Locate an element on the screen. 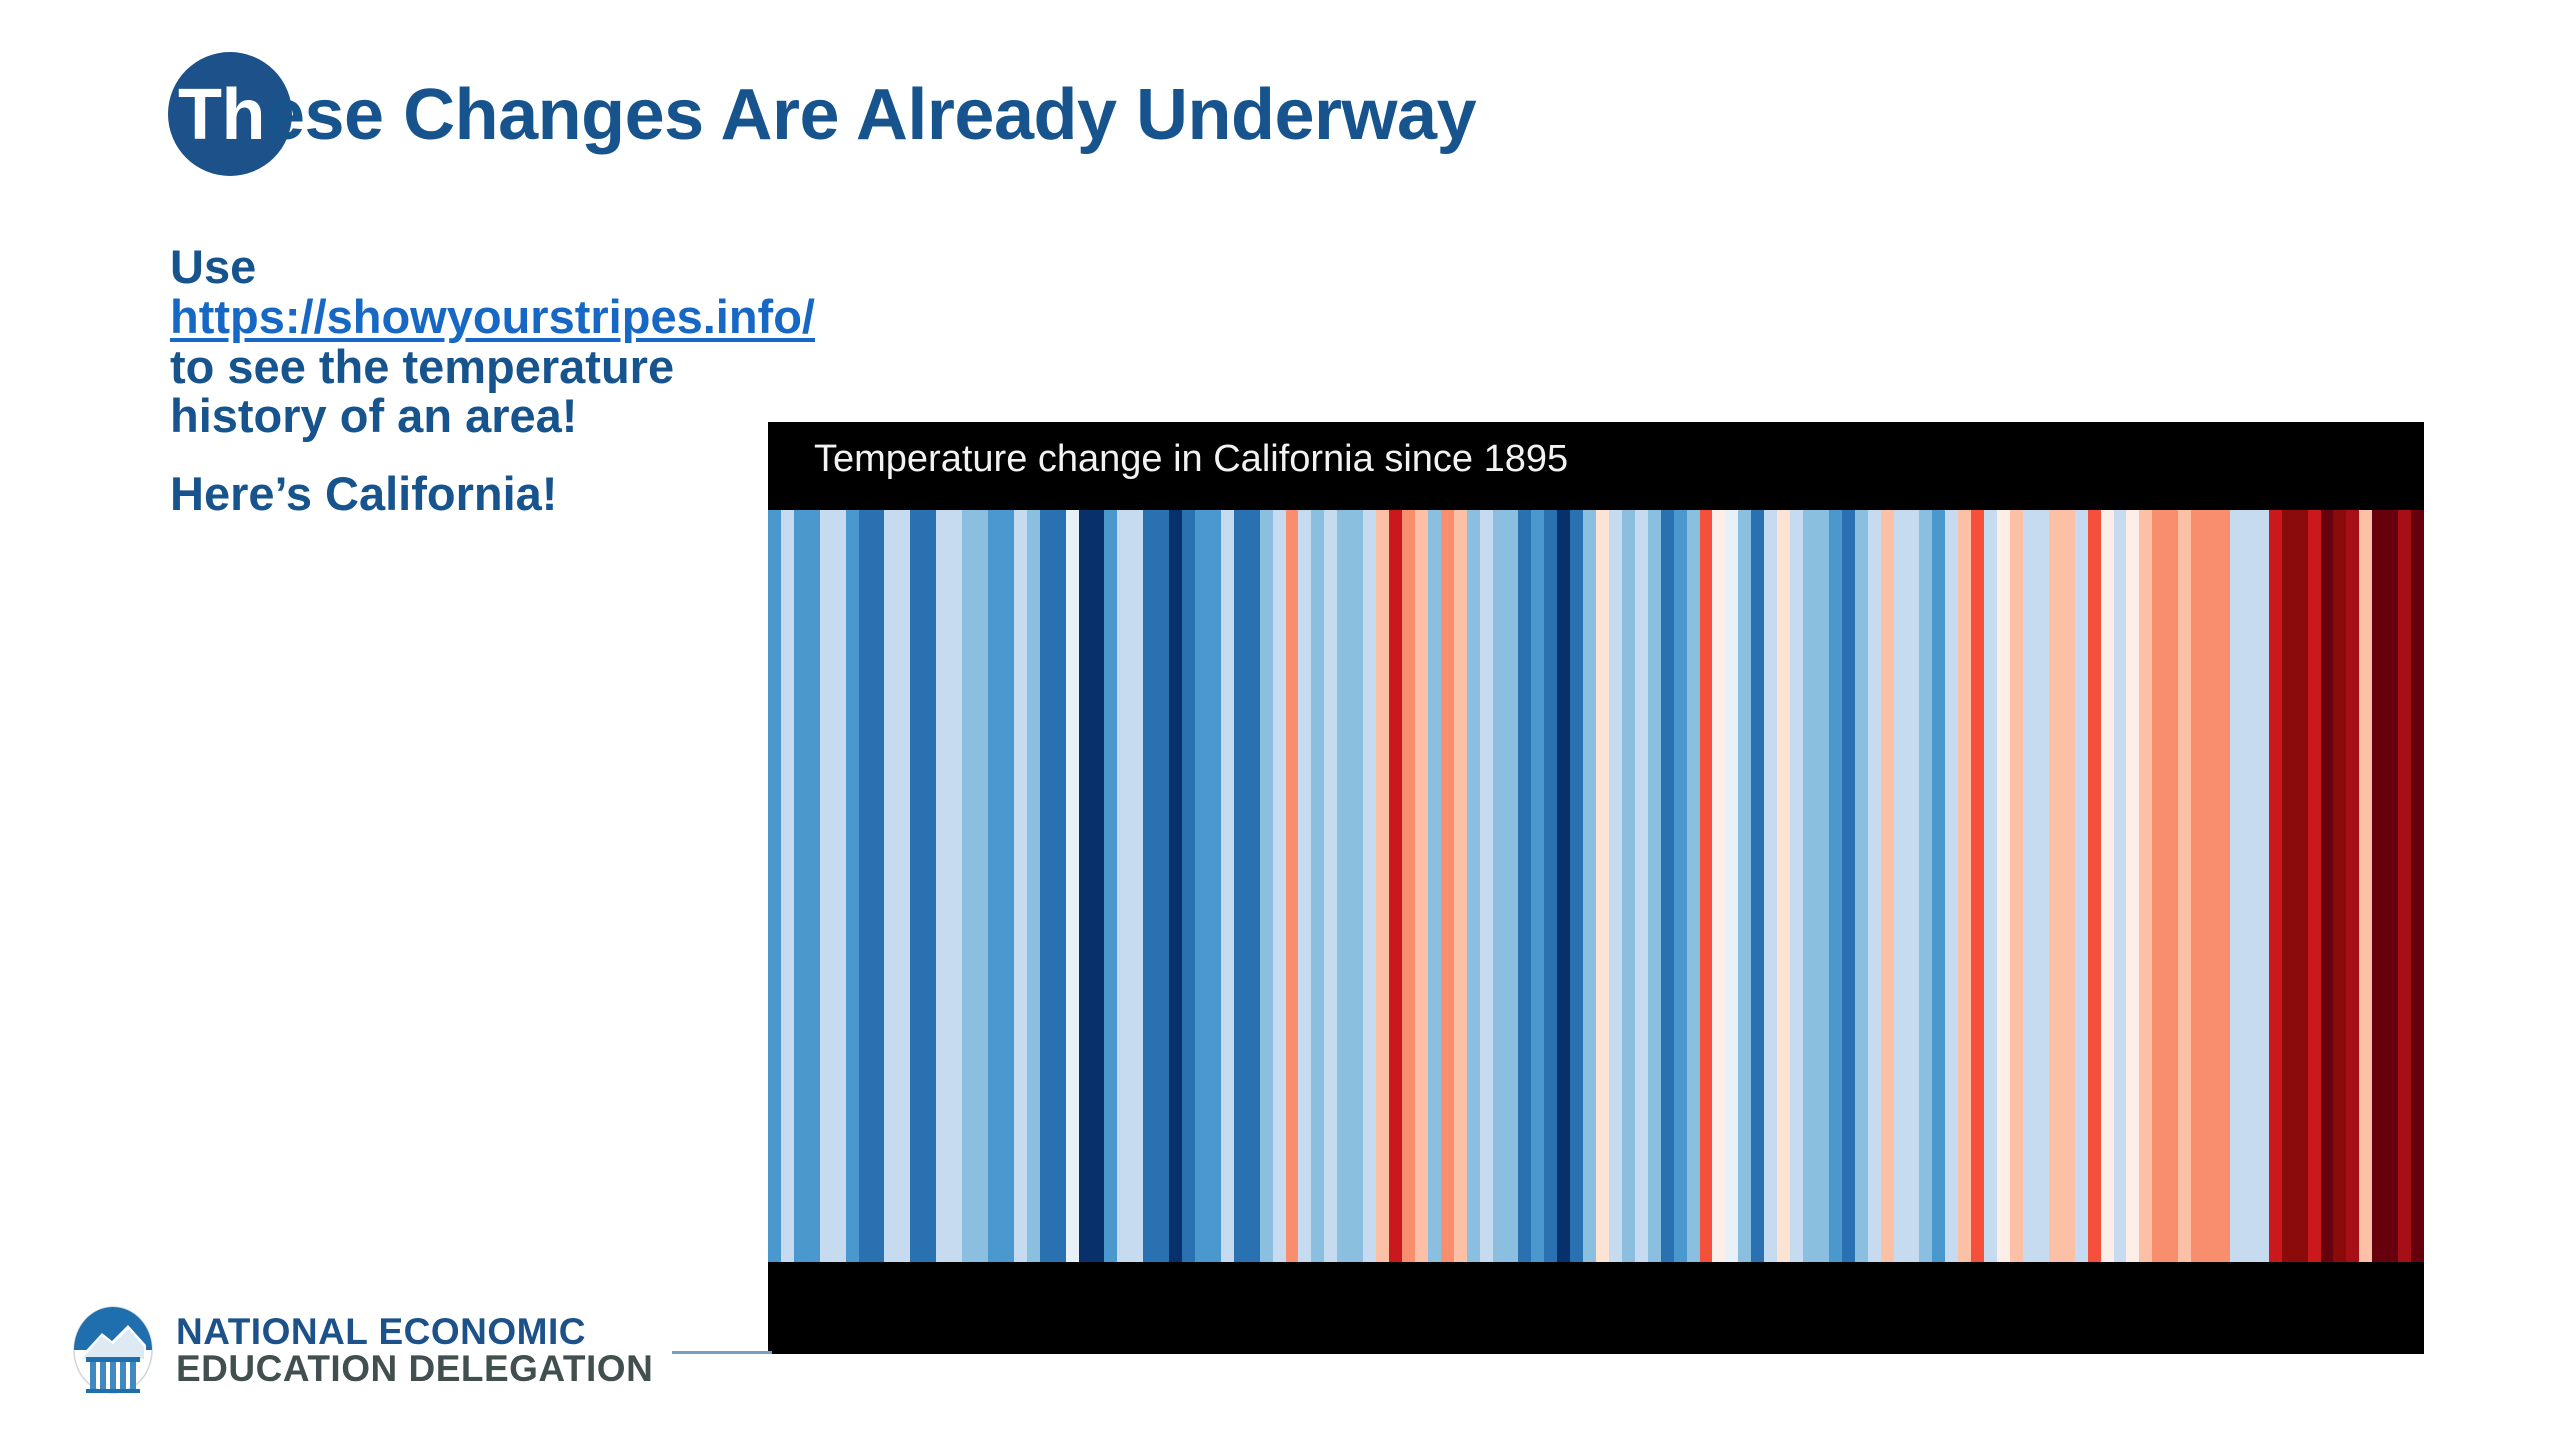 The width and height of the screenshot is (2560, 1440). stripe-year-1996 is located at coordinates (2081, 886).